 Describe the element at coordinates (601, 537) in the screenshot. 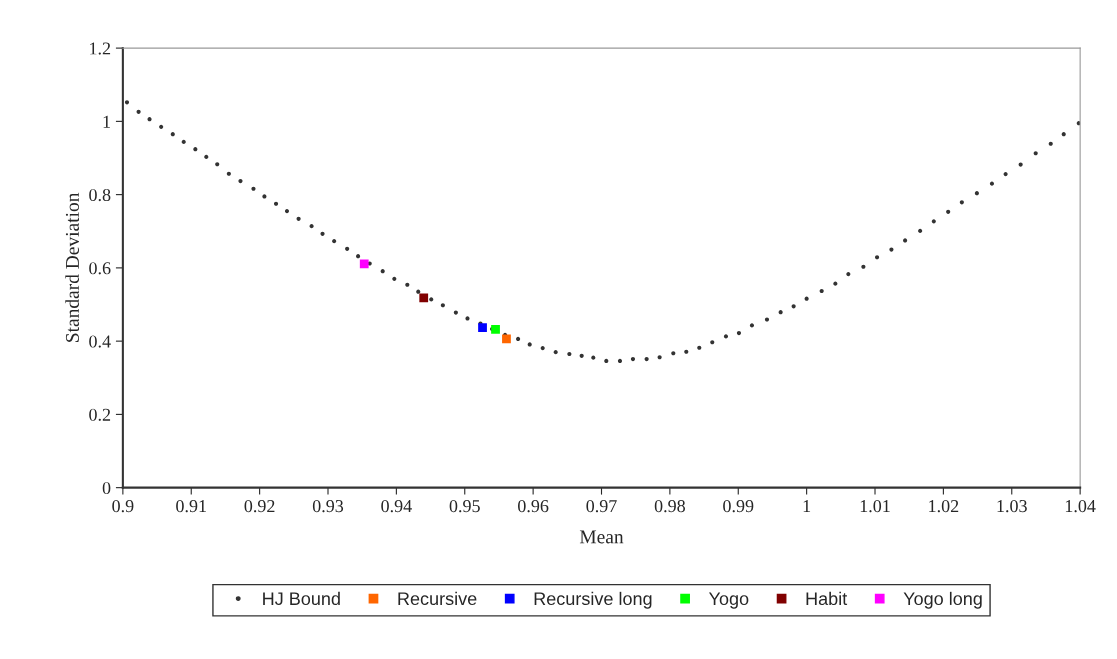

I see `x-axis-title: Mean` at that location.